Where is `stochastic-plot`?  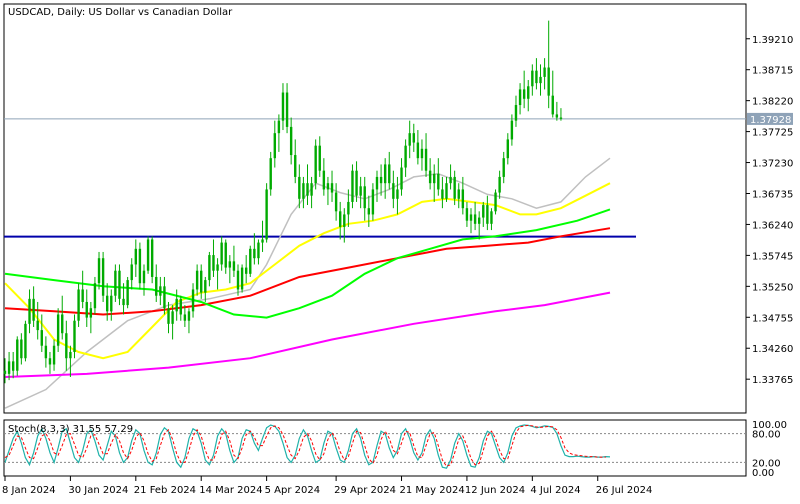 stochastic-plot is located at coordinates (375, 446).